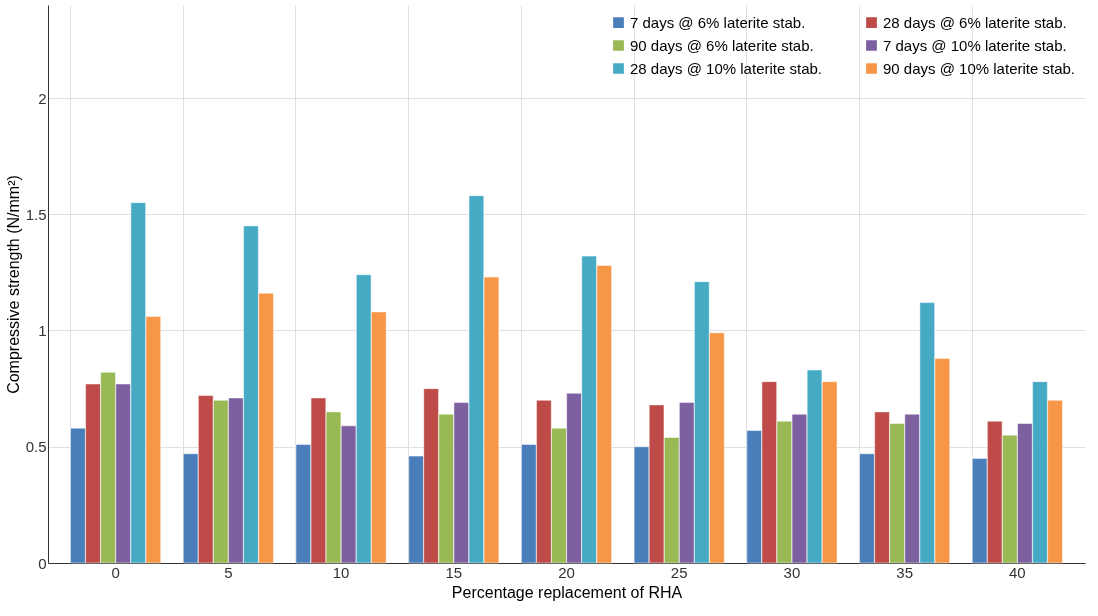 This screenshot has height=616, width=1098. Describe the element at coordinates (13, 284) in the screenshot. I see `y-axis-title: Compressive strength (N/mm²)` at that location.